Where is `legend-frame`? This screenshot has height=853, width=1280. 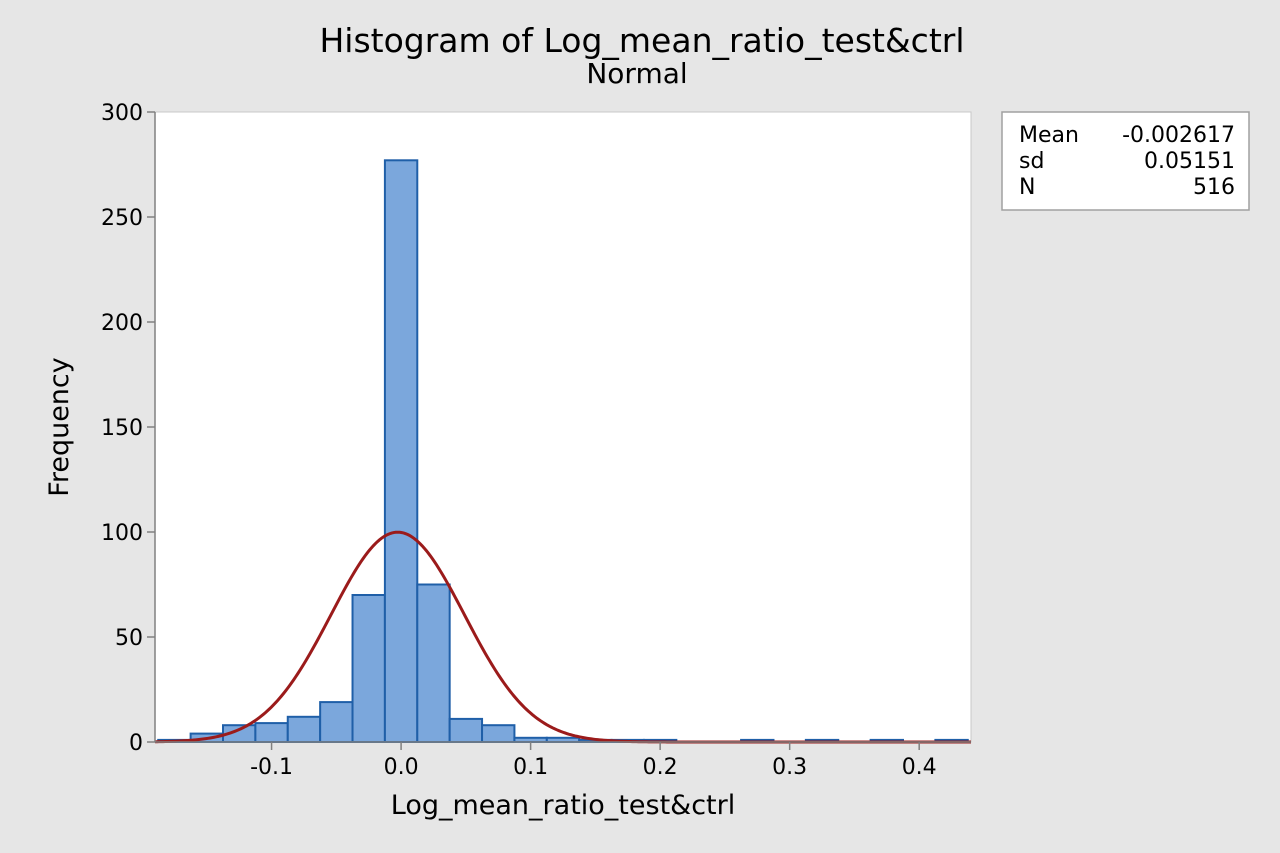
legend-frame is located at coordinates (1125, 161).